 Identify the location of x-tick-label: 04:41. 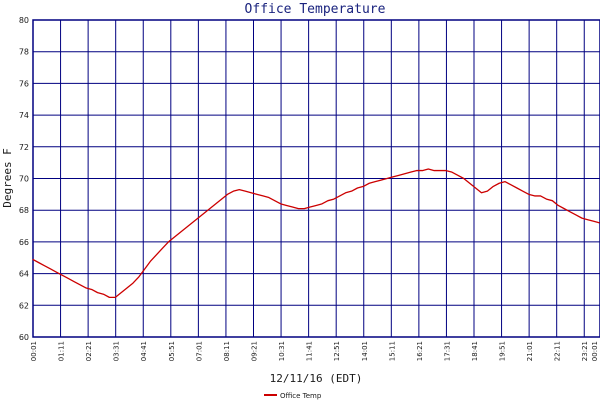
(144, 351).